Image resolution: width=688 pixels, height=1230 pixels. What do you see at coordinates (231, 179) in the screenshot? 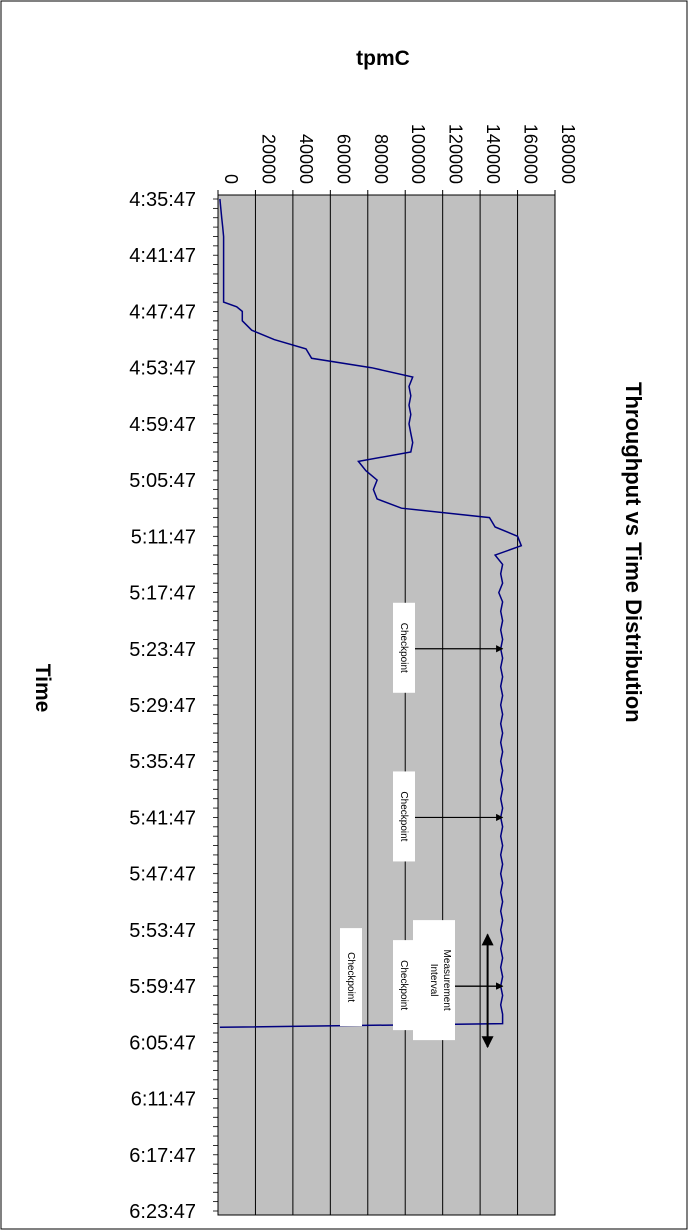
I see `tpmc-tick-label: 0` at bounding box center [231, 179].